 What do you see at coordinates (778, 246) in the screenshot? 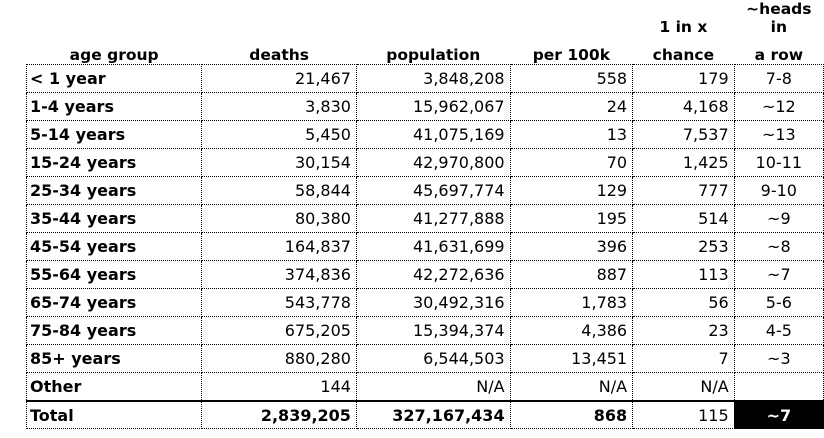
I see `cell-heads-in-a-row: ~8` at bounding box center [778, 246].